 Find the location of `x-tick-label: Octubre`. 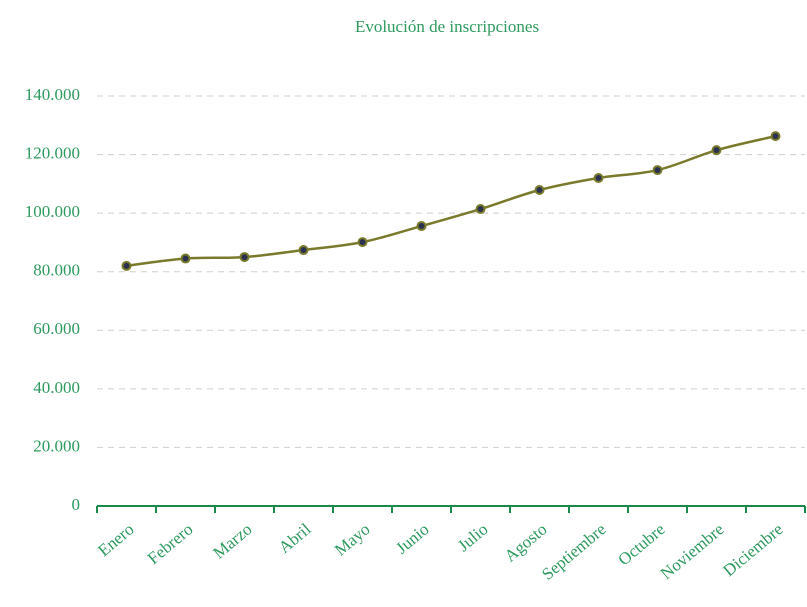

x-tick-label: Octubre is located at coordinates (641, 545).